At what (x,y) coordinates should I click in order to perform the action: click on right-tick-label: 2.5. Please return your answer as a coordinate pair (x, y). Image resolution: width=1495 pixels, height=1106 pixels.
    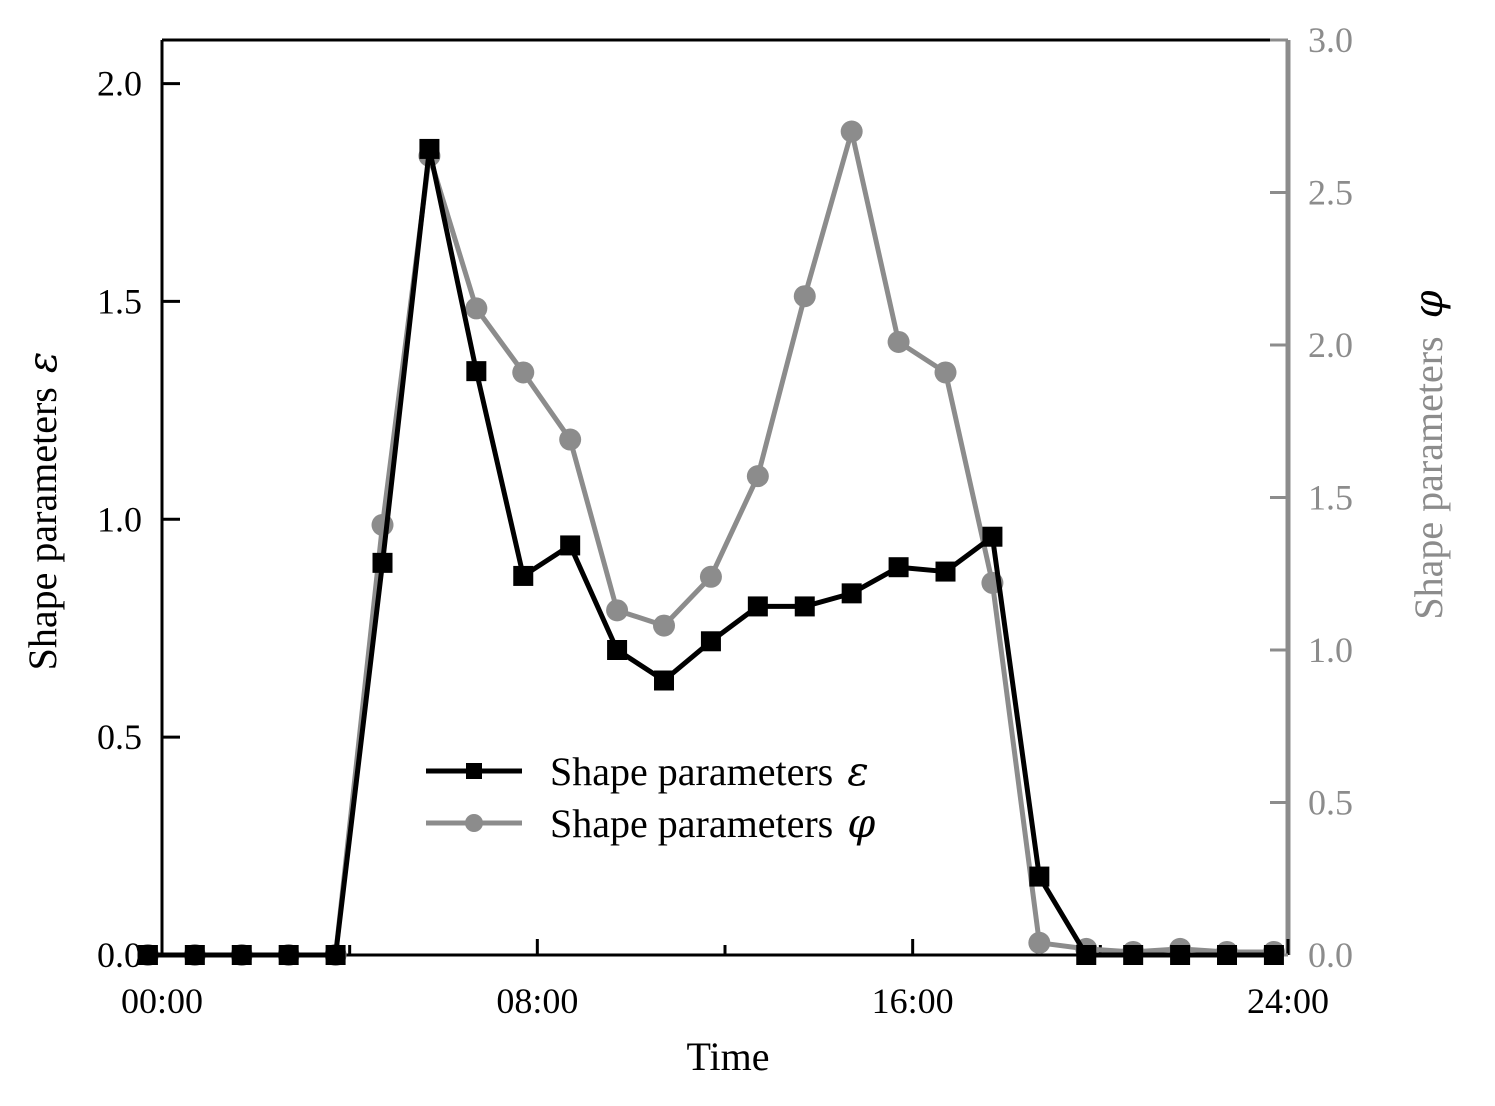
    Looking at the image, I should click on (1330, 193).